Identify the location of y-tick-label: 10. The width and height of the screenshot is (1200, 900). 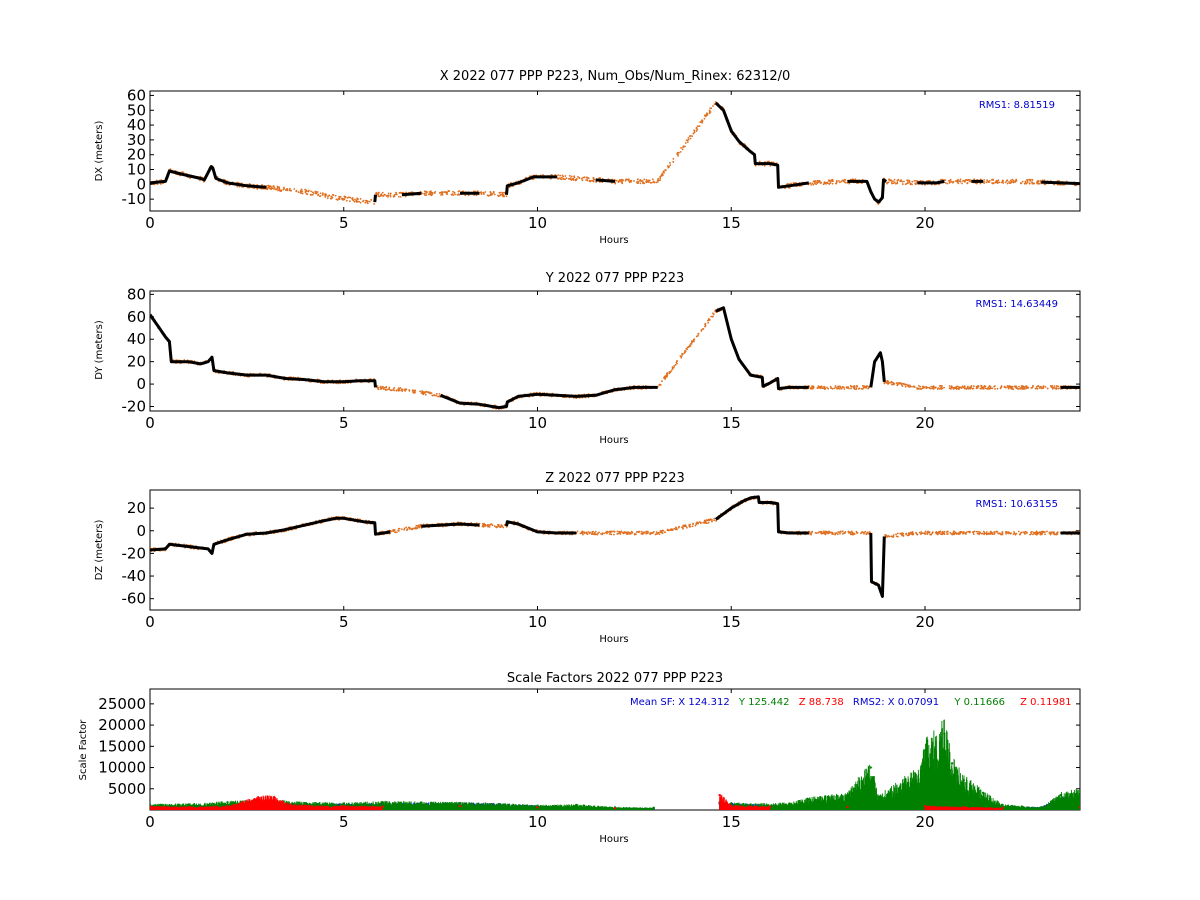
(136, 170).